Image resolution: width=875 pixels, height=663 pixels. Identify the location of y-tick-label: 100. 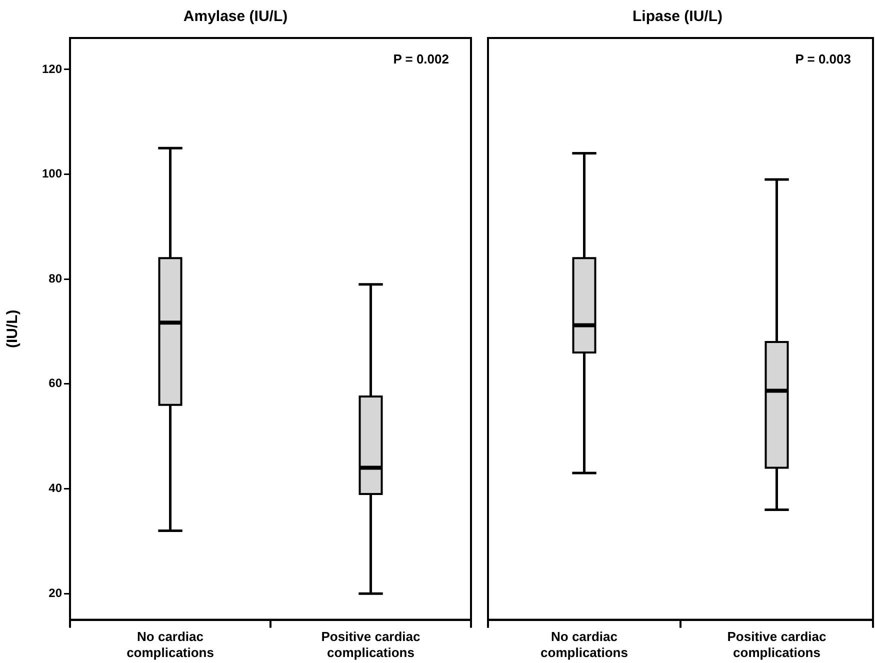
(52, 173).